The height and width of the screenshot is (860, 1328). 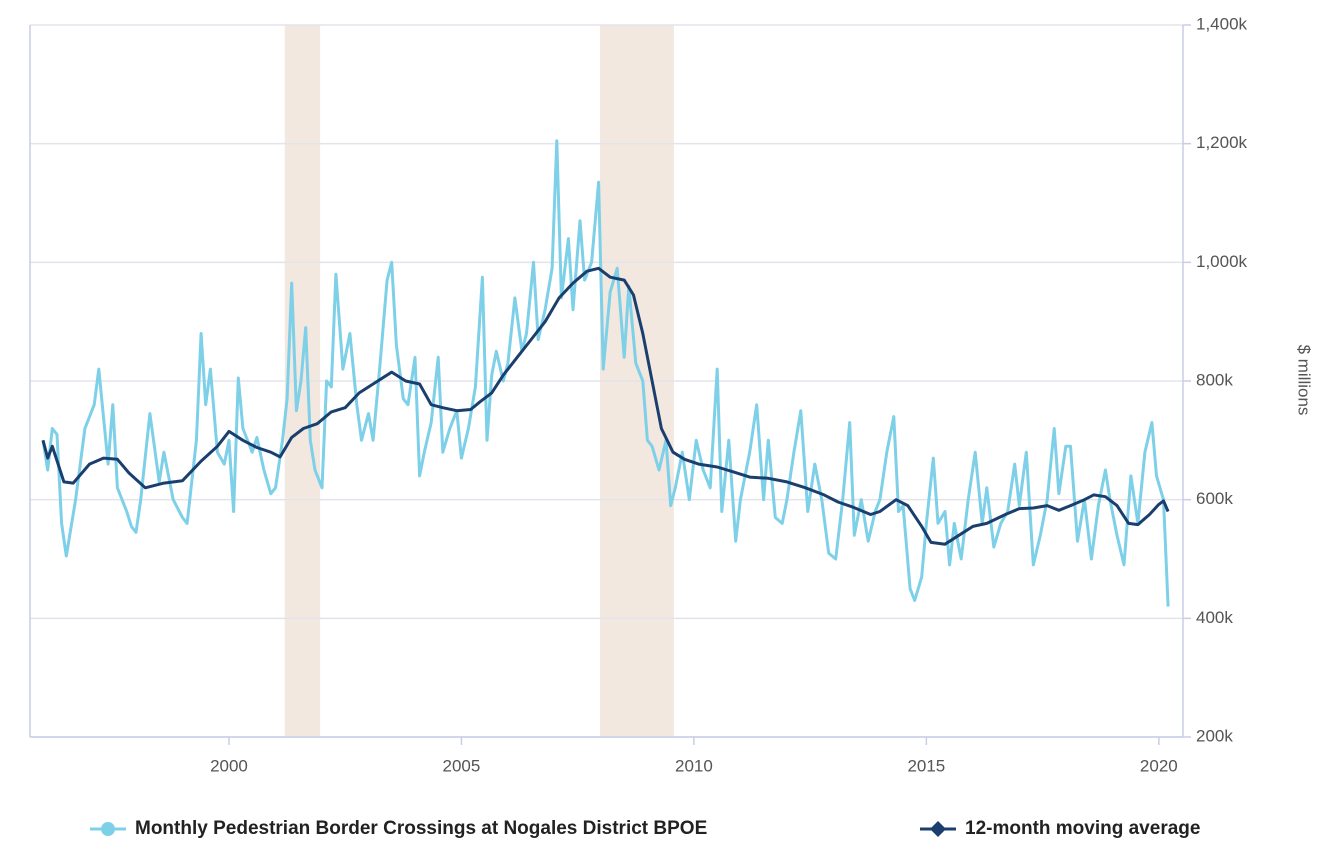 I want to click on y-tick-label: 600k, so click(x=1214, y=498).